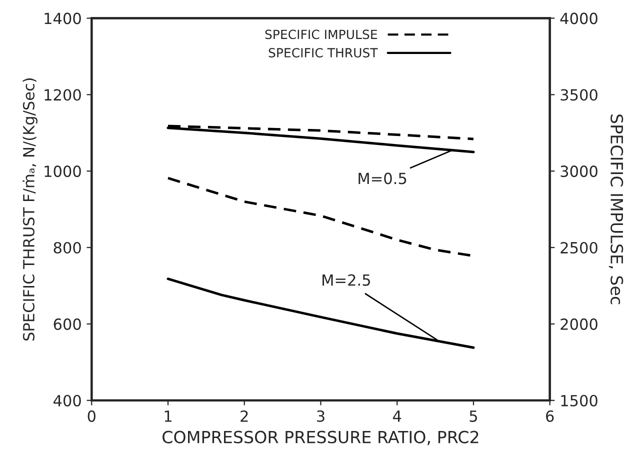 This screenshot has height=455, width=632. I want to click on x-tick-label: 0, so click(92, 416).